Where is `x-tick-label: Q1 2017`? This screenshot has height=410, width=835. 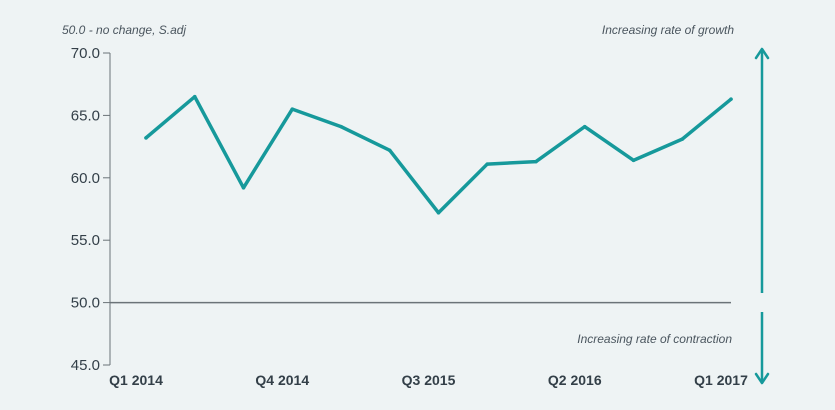 x-tick-label: Q1 2017 is located at coordinates (721, 380).